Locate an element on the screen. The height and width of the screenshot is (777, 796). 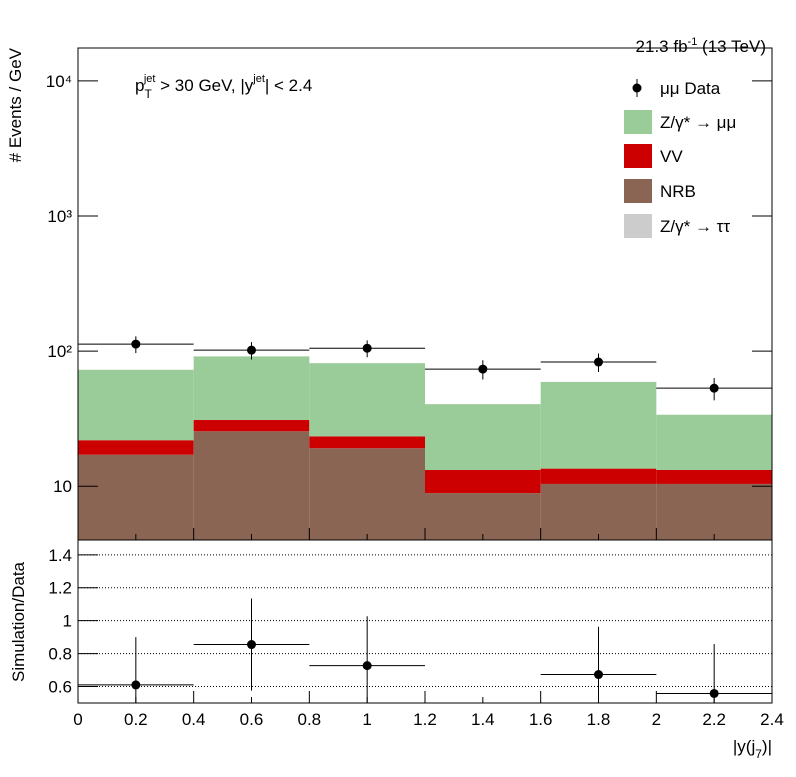
annotation-part: T is located at coordinates (148, 94).